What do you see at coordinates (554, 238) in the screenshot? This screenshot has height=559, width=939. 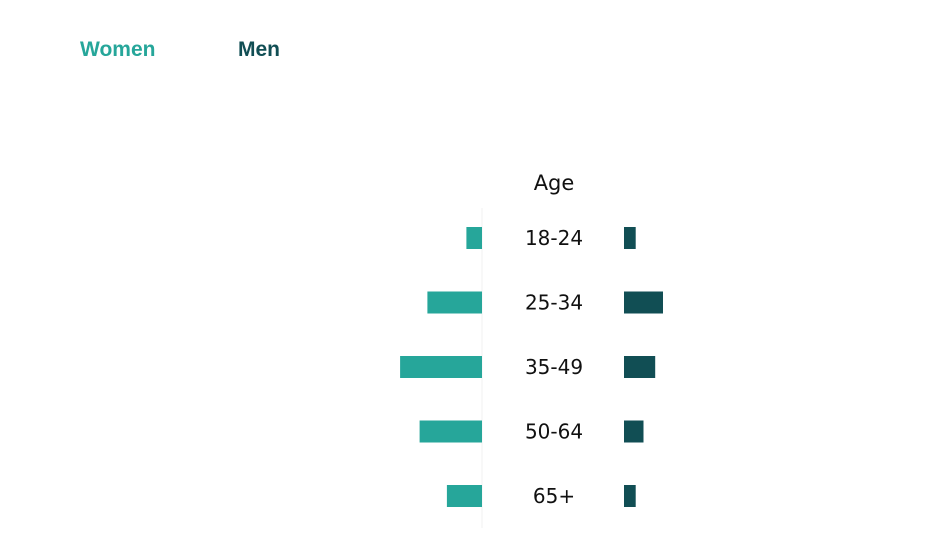 I see `category-label-18-24: 18-24` at bounding box center [554, 238].